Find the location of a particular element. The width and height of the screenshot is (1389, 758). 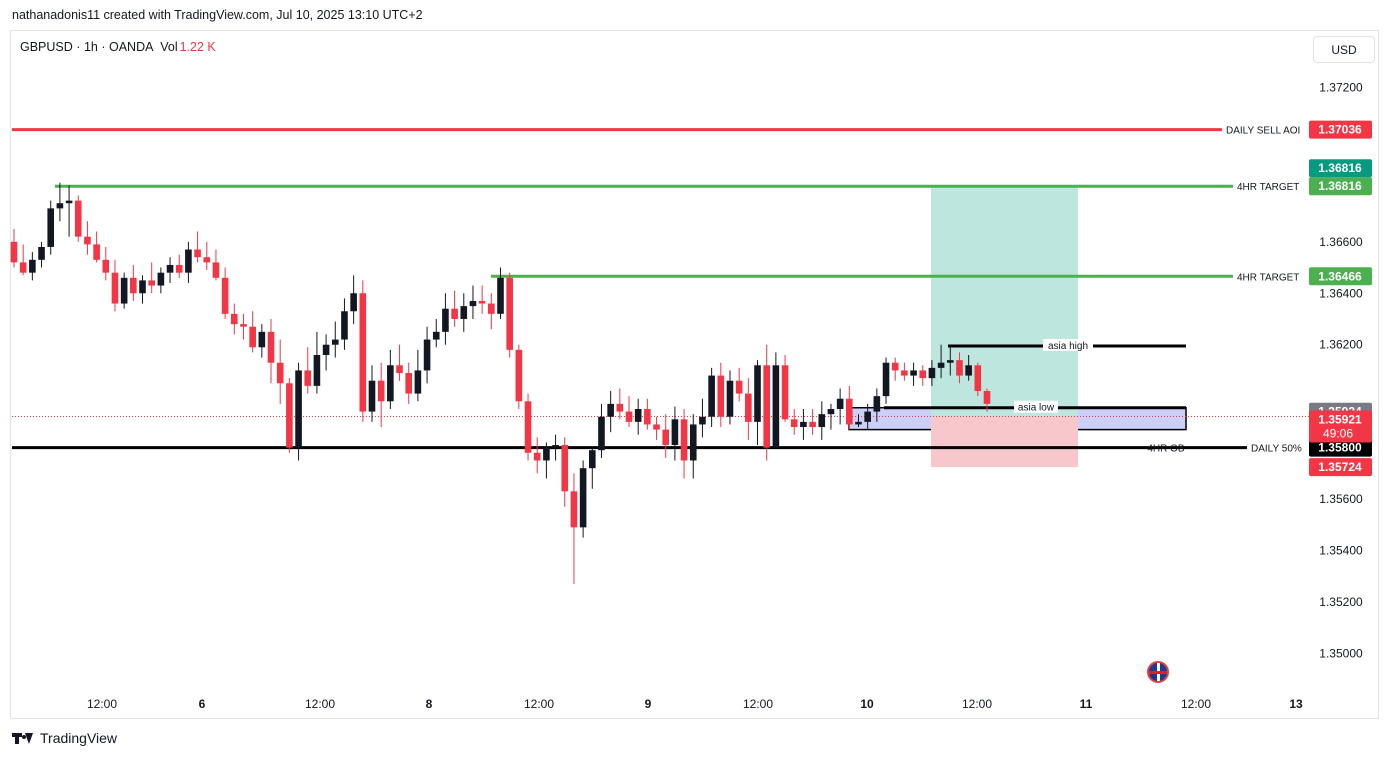

uk-flag-icon is located at coordinates (1158, 672).